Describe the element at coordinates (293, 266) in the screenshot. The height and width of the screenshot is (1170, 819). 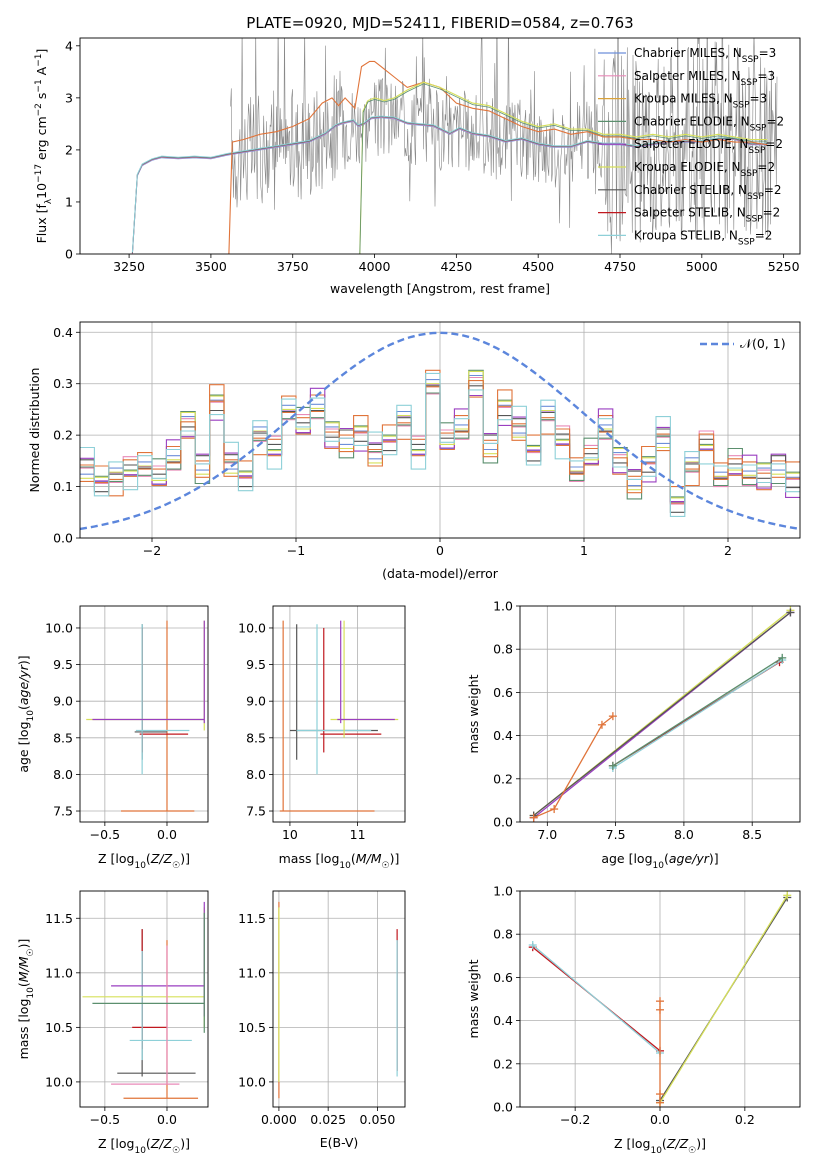
I see `x-tick-label: 3750` at that location.